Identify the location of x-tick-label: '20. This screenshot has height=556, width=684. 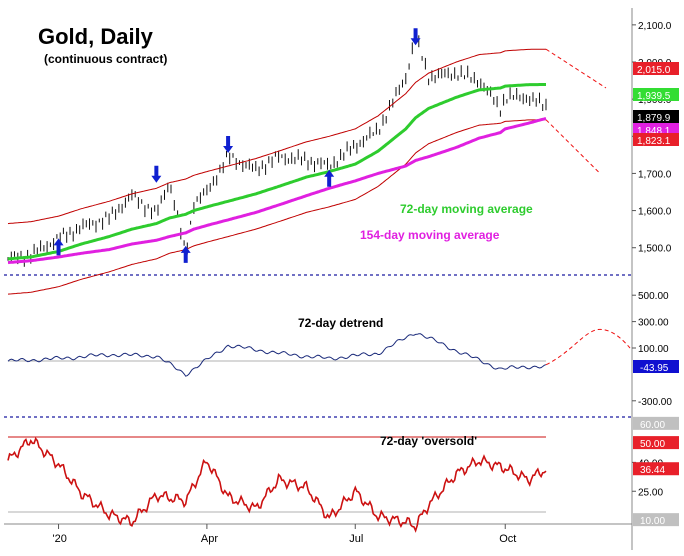
(60, 539).